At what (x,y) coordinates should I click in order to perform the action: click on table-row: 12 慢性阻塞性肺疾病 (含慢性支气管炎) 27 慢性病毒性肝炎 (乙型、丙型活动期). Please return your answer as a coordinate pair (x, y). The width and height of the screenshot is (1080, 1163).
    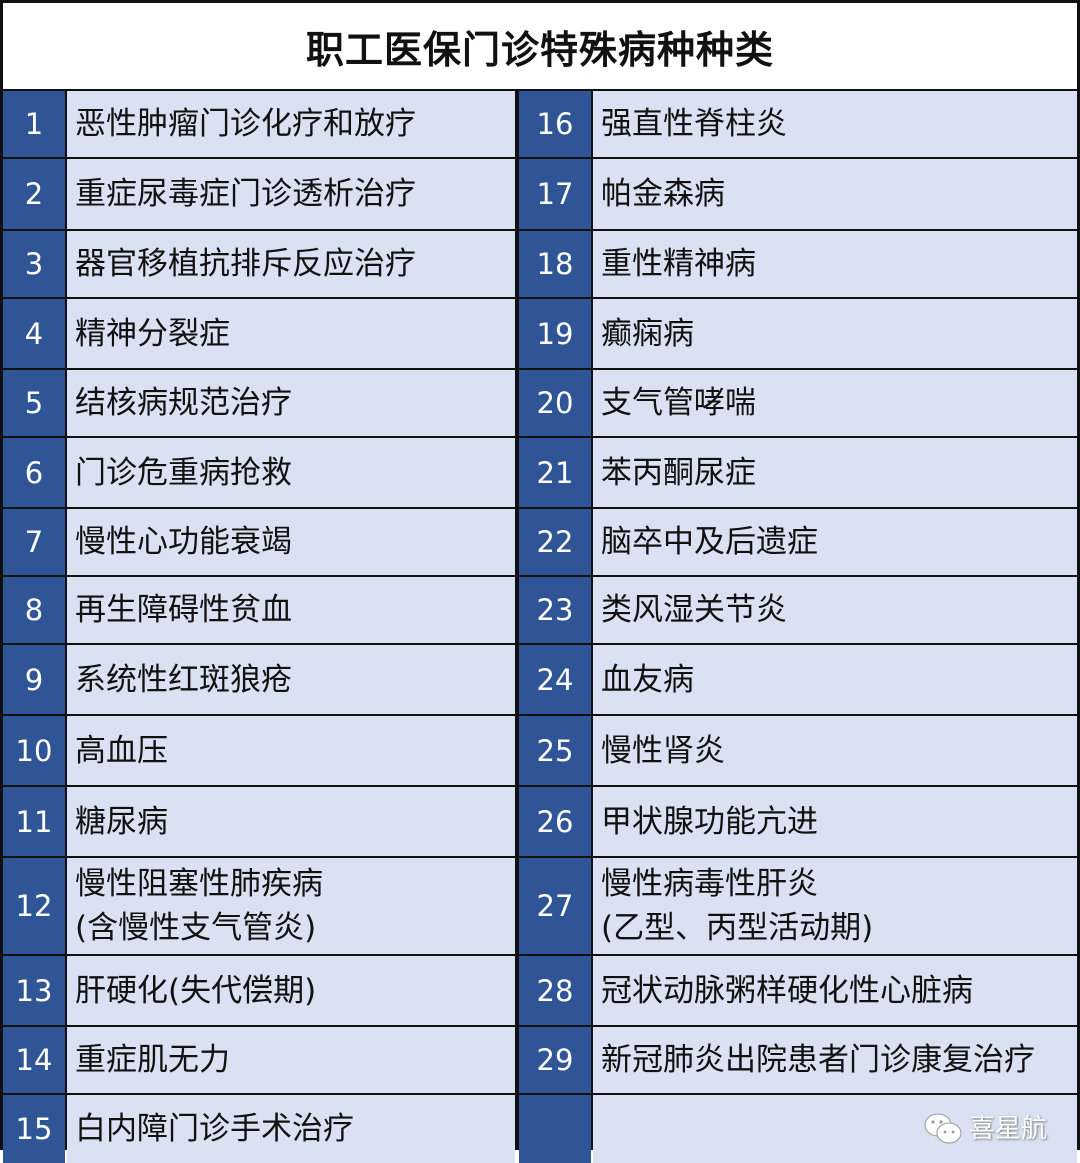
    Looking at the image, I should click on (540, 906).